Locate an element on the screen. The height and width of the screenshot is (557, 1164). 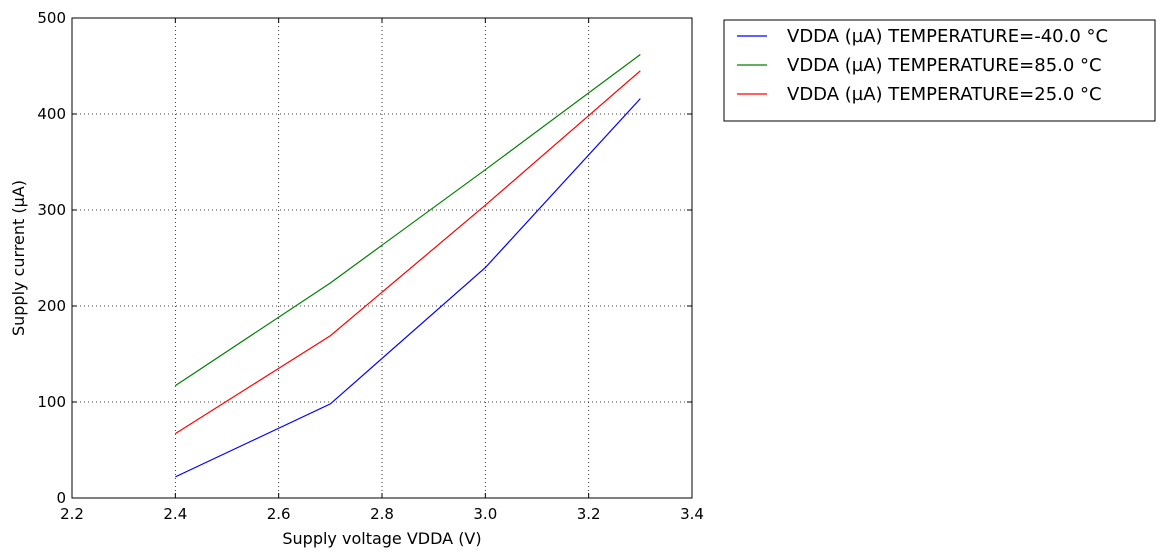
x-tick-label: 3.0 is located at coordinates (485, 514).